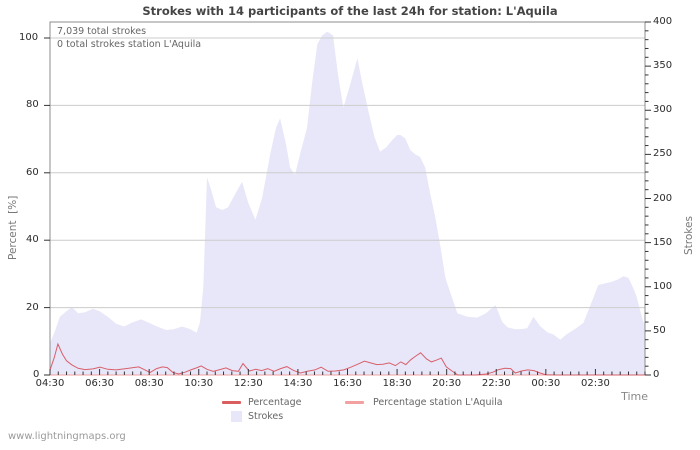 This screenshot has width=700, height=450. Describe the element at coordinates (275, 402) in the screenshot. I see `legend-label-percentage: Percentage` at that location.